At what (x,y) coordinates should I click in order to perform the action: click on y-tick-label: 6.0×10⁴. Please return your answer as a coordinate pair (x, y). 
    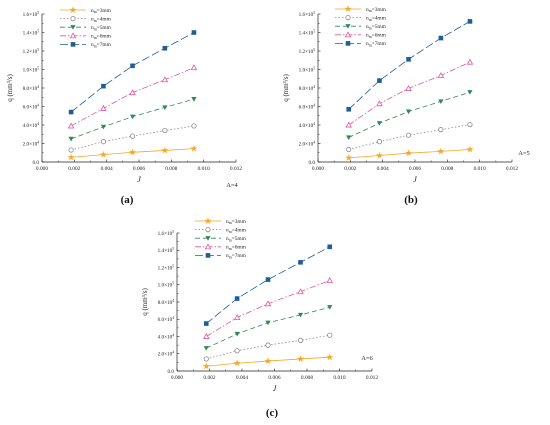
    Looking at the image, I should click on (31, 106).